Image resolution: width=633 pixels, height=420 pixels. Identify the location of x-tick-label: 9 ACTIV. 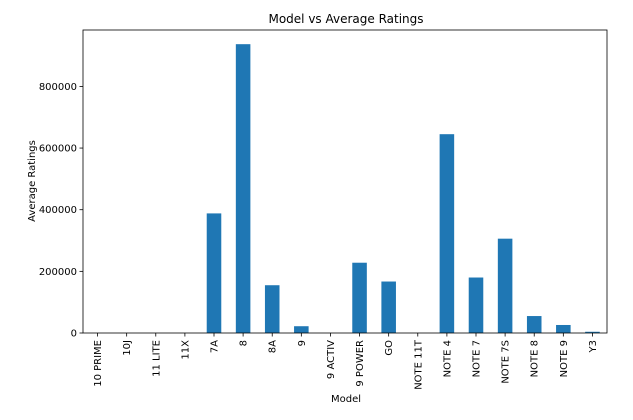
(331, 359).